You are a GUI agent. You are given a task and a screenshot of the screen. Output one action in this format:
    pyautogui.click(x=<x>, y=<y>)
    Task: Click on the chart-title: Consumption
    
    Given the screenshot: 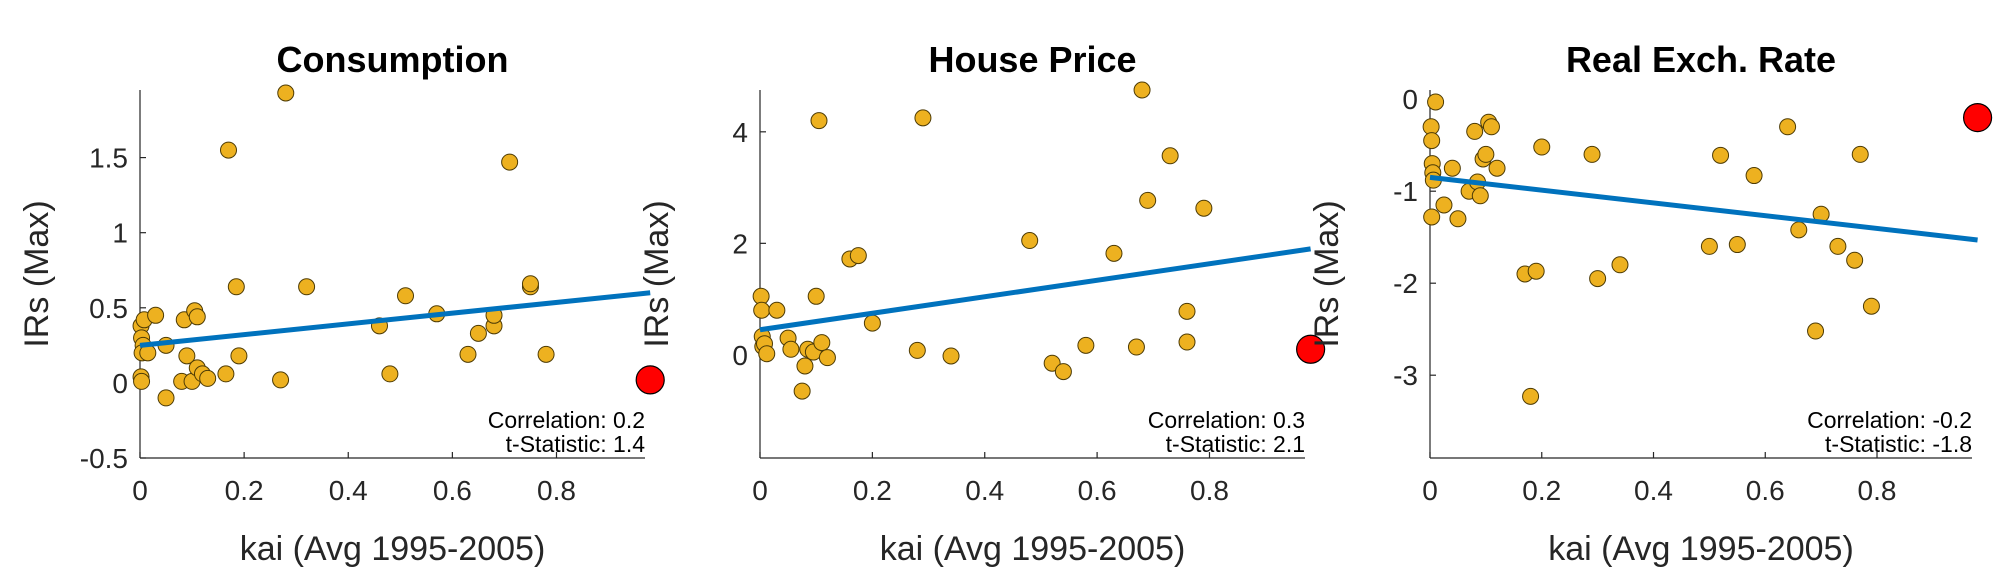 What is the action you would take?
    pyautogui.click(x=393, y=59)
    